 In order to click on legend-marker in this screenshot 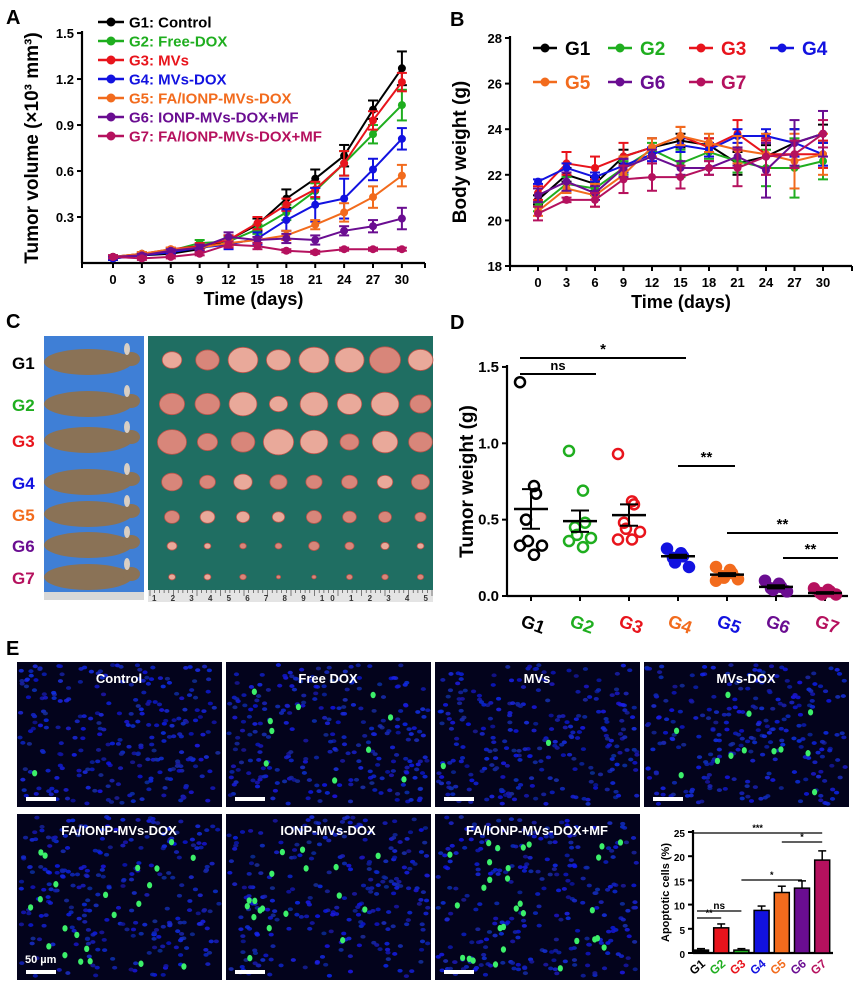, I will do `click(111, 60)`.